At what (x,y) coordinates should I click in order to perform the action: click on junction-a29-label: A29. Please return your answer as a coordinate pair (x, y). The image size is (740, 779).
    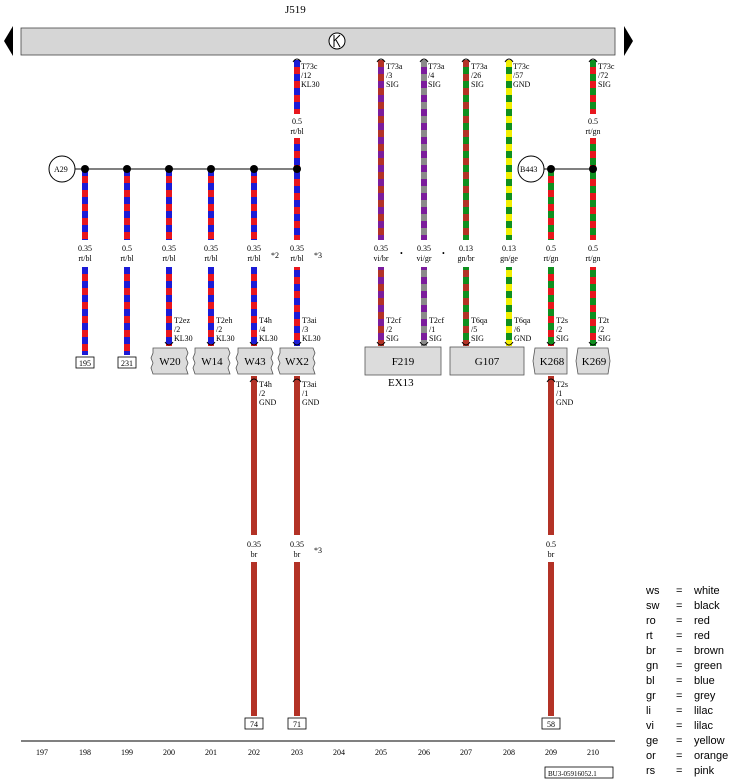
    Looking at the image, I should click on (61, 169).